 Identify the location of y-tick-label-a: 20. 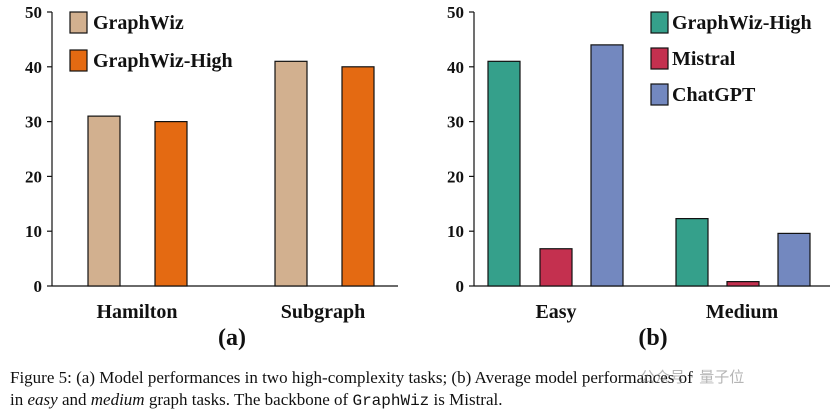
(33, 176).